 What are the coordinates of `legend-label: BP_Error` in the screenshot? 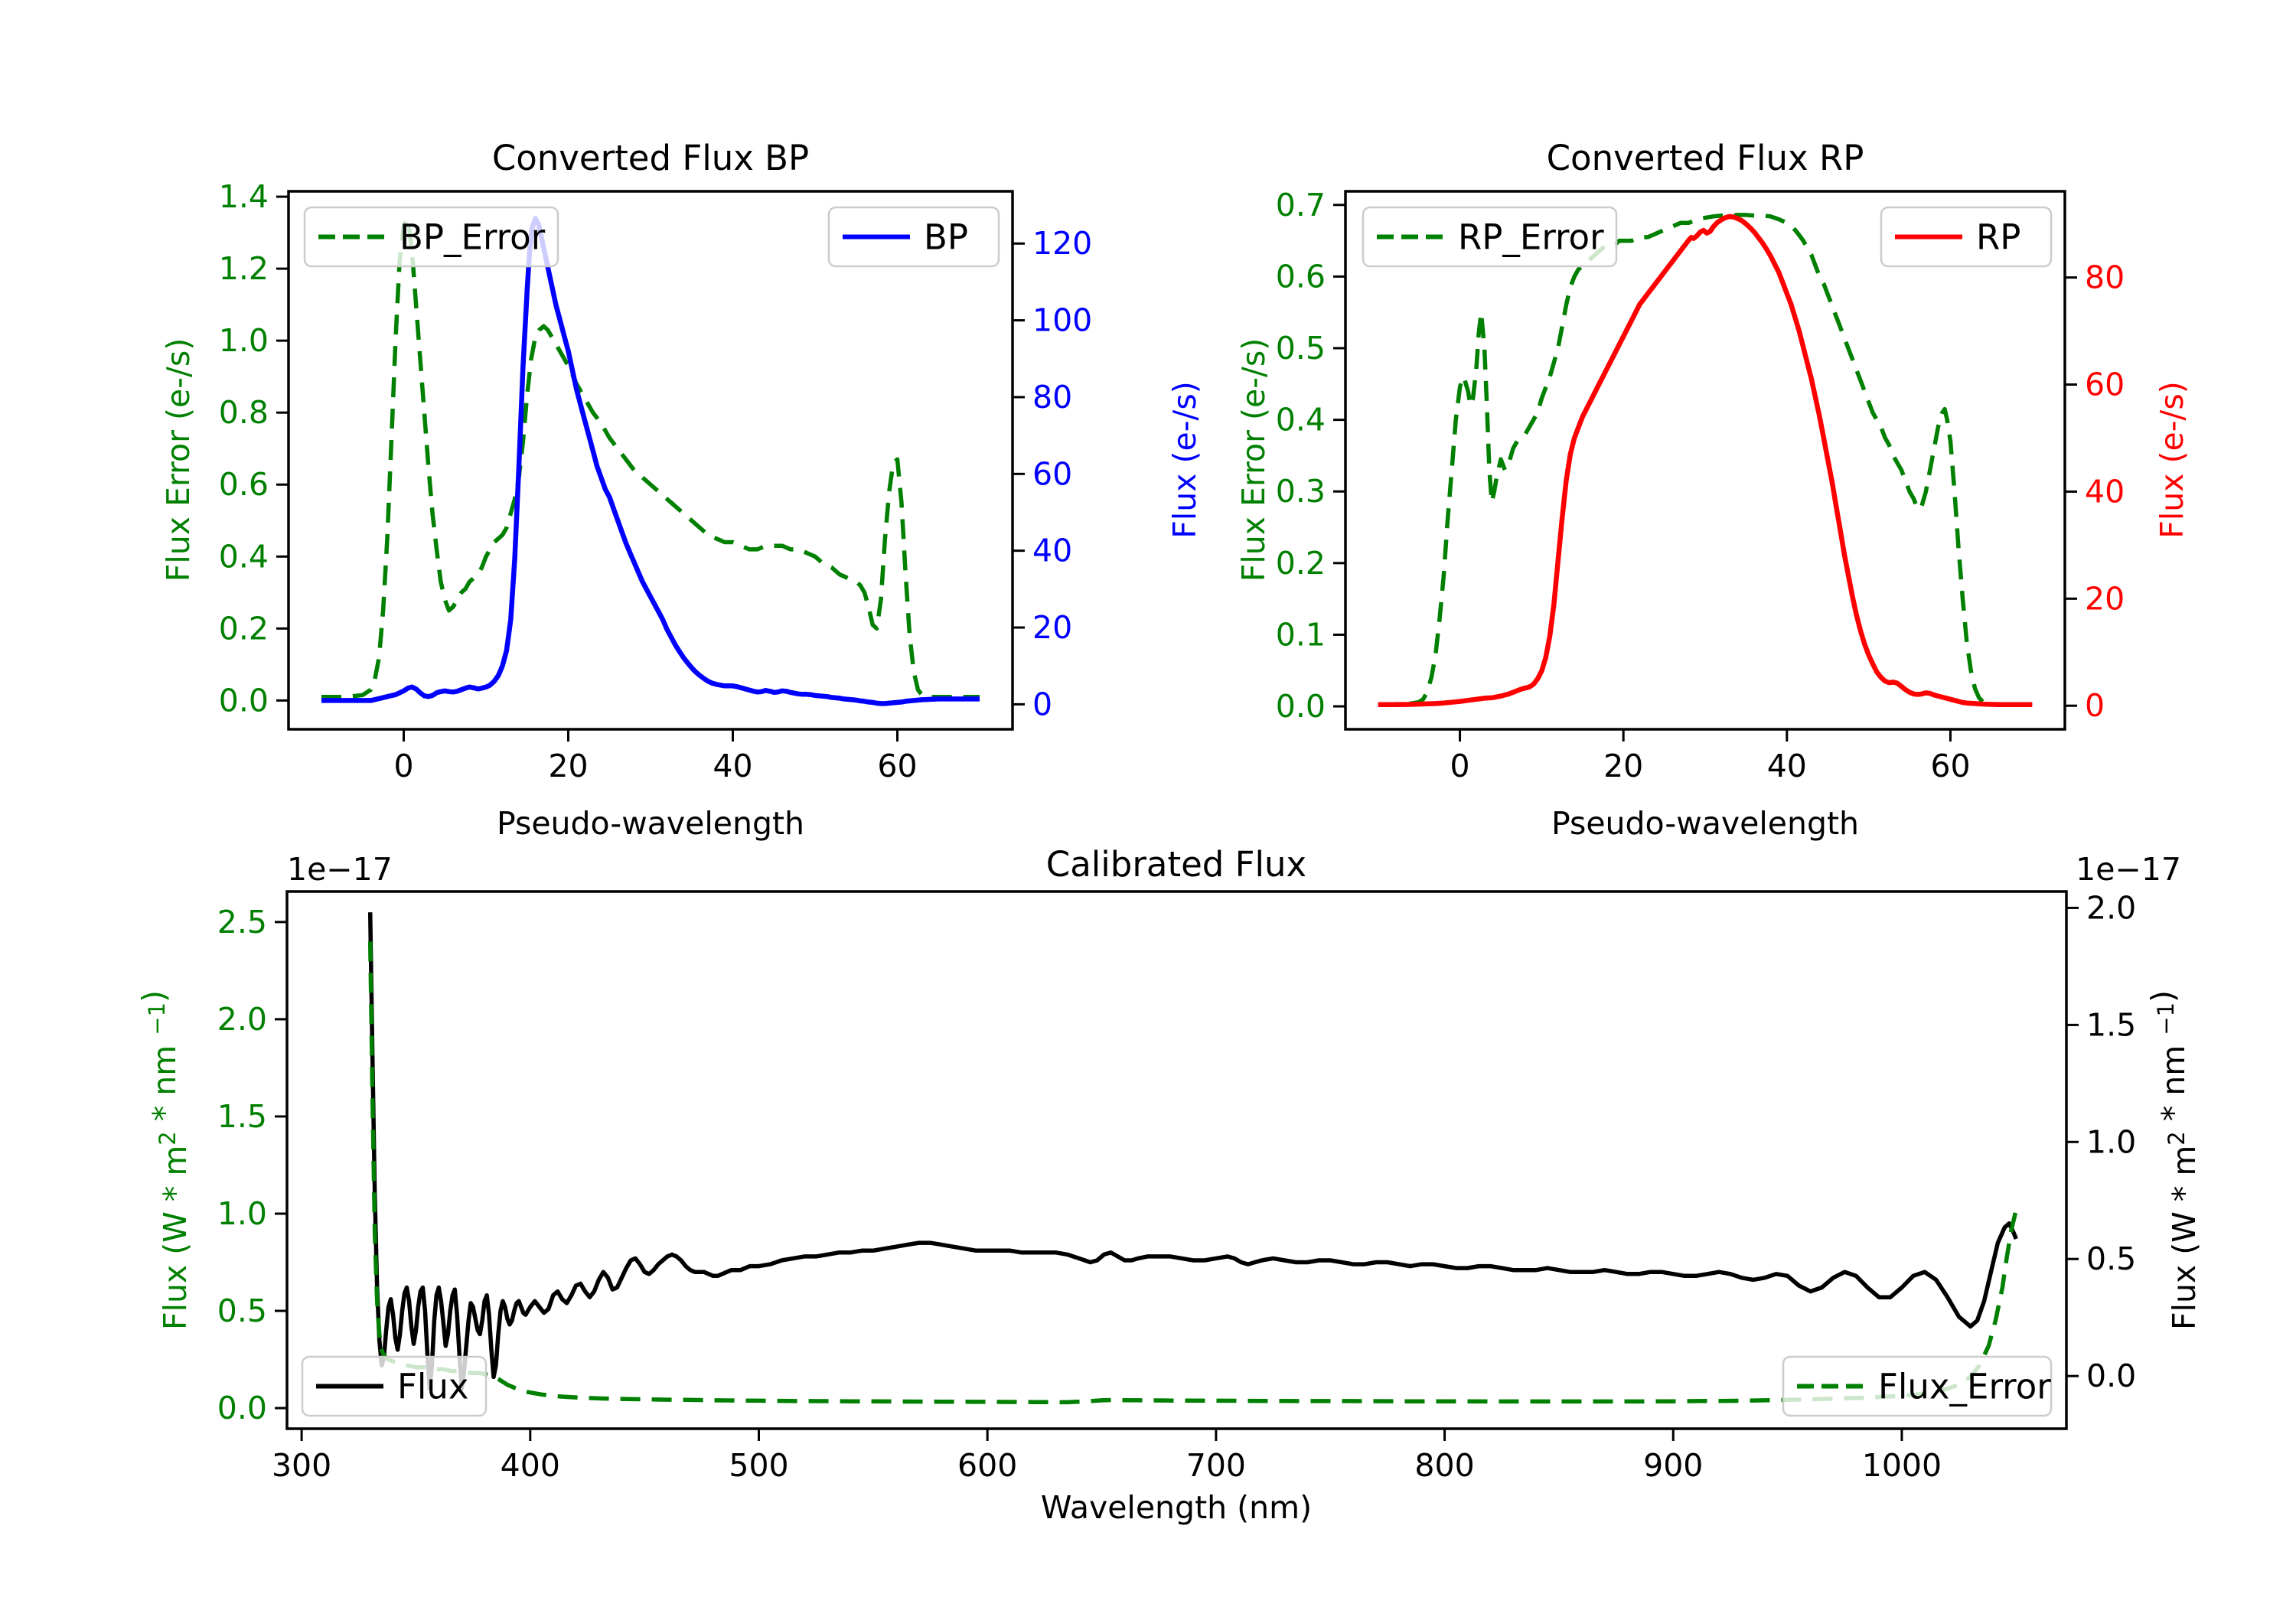 It's located at (473, 237).